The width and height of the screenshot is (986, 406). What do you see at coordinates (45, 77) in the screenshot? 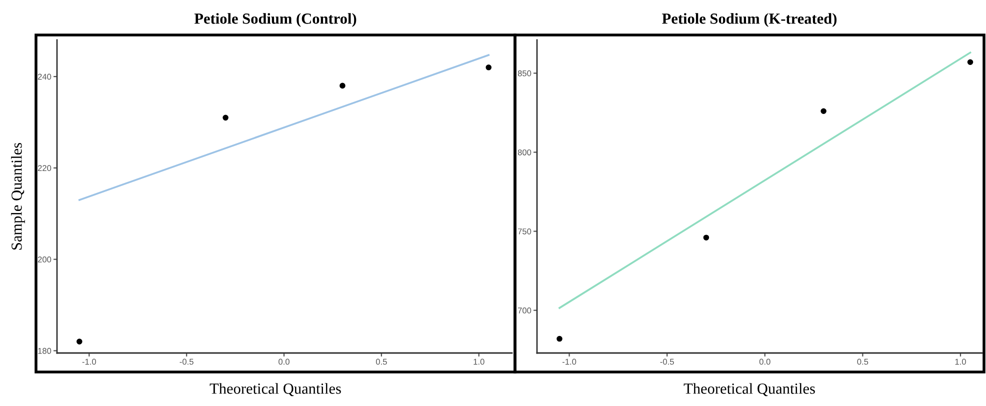
I see `y-tick-label: 240` at bounding box center [45, 77].